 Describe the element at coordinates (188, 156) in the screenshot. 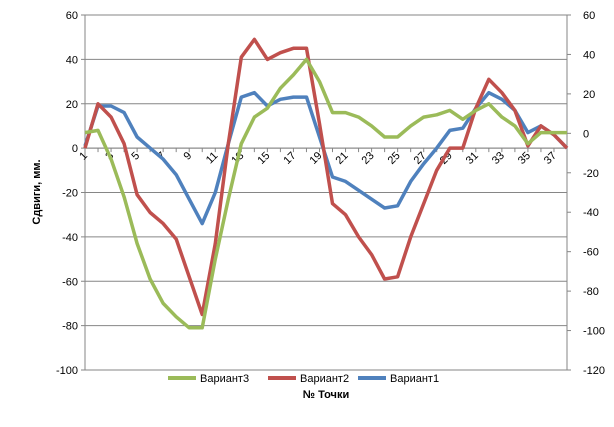

I see `x-tick-label: 9` at that location.